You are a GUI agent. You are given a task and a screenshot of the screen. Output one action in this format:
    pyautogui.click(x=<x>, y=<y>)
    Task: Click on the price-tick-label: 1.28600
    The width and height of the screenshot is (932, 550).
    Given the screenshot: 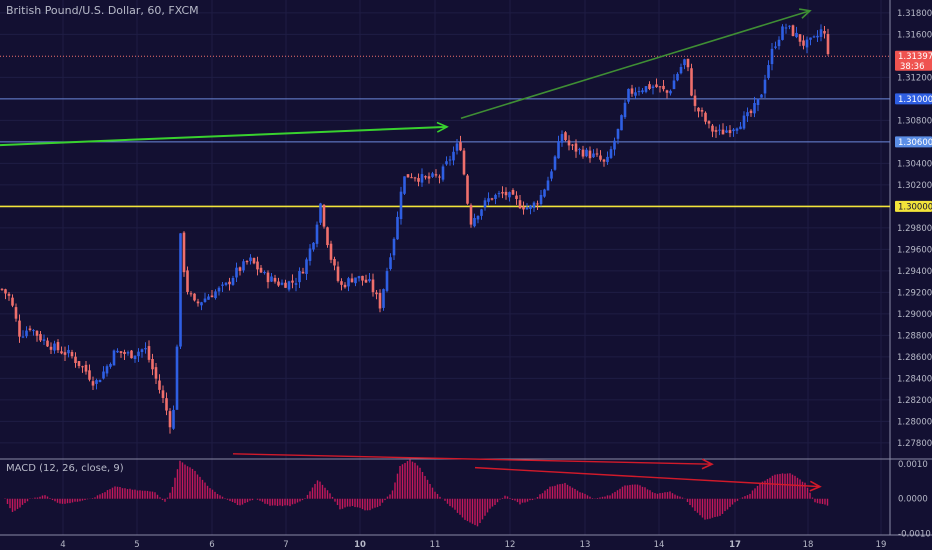 What is the action you would take?
    pyautogui.click(x=914, y=358)
    